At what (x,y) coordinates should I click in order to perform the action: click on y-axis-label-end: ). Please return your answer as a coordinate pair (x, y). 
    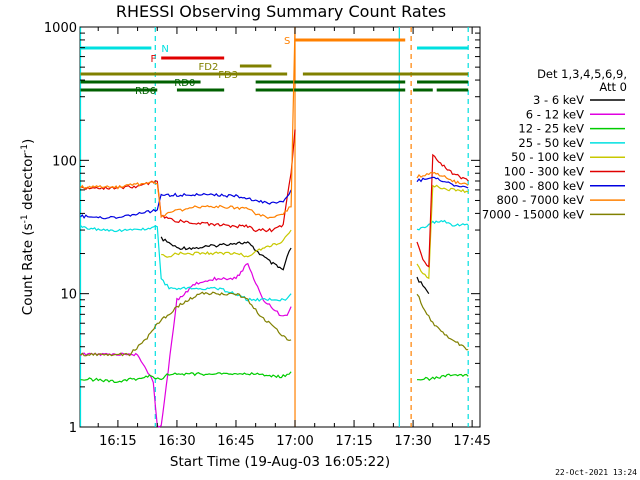
    Looking at the image, I should click on (28, 141).